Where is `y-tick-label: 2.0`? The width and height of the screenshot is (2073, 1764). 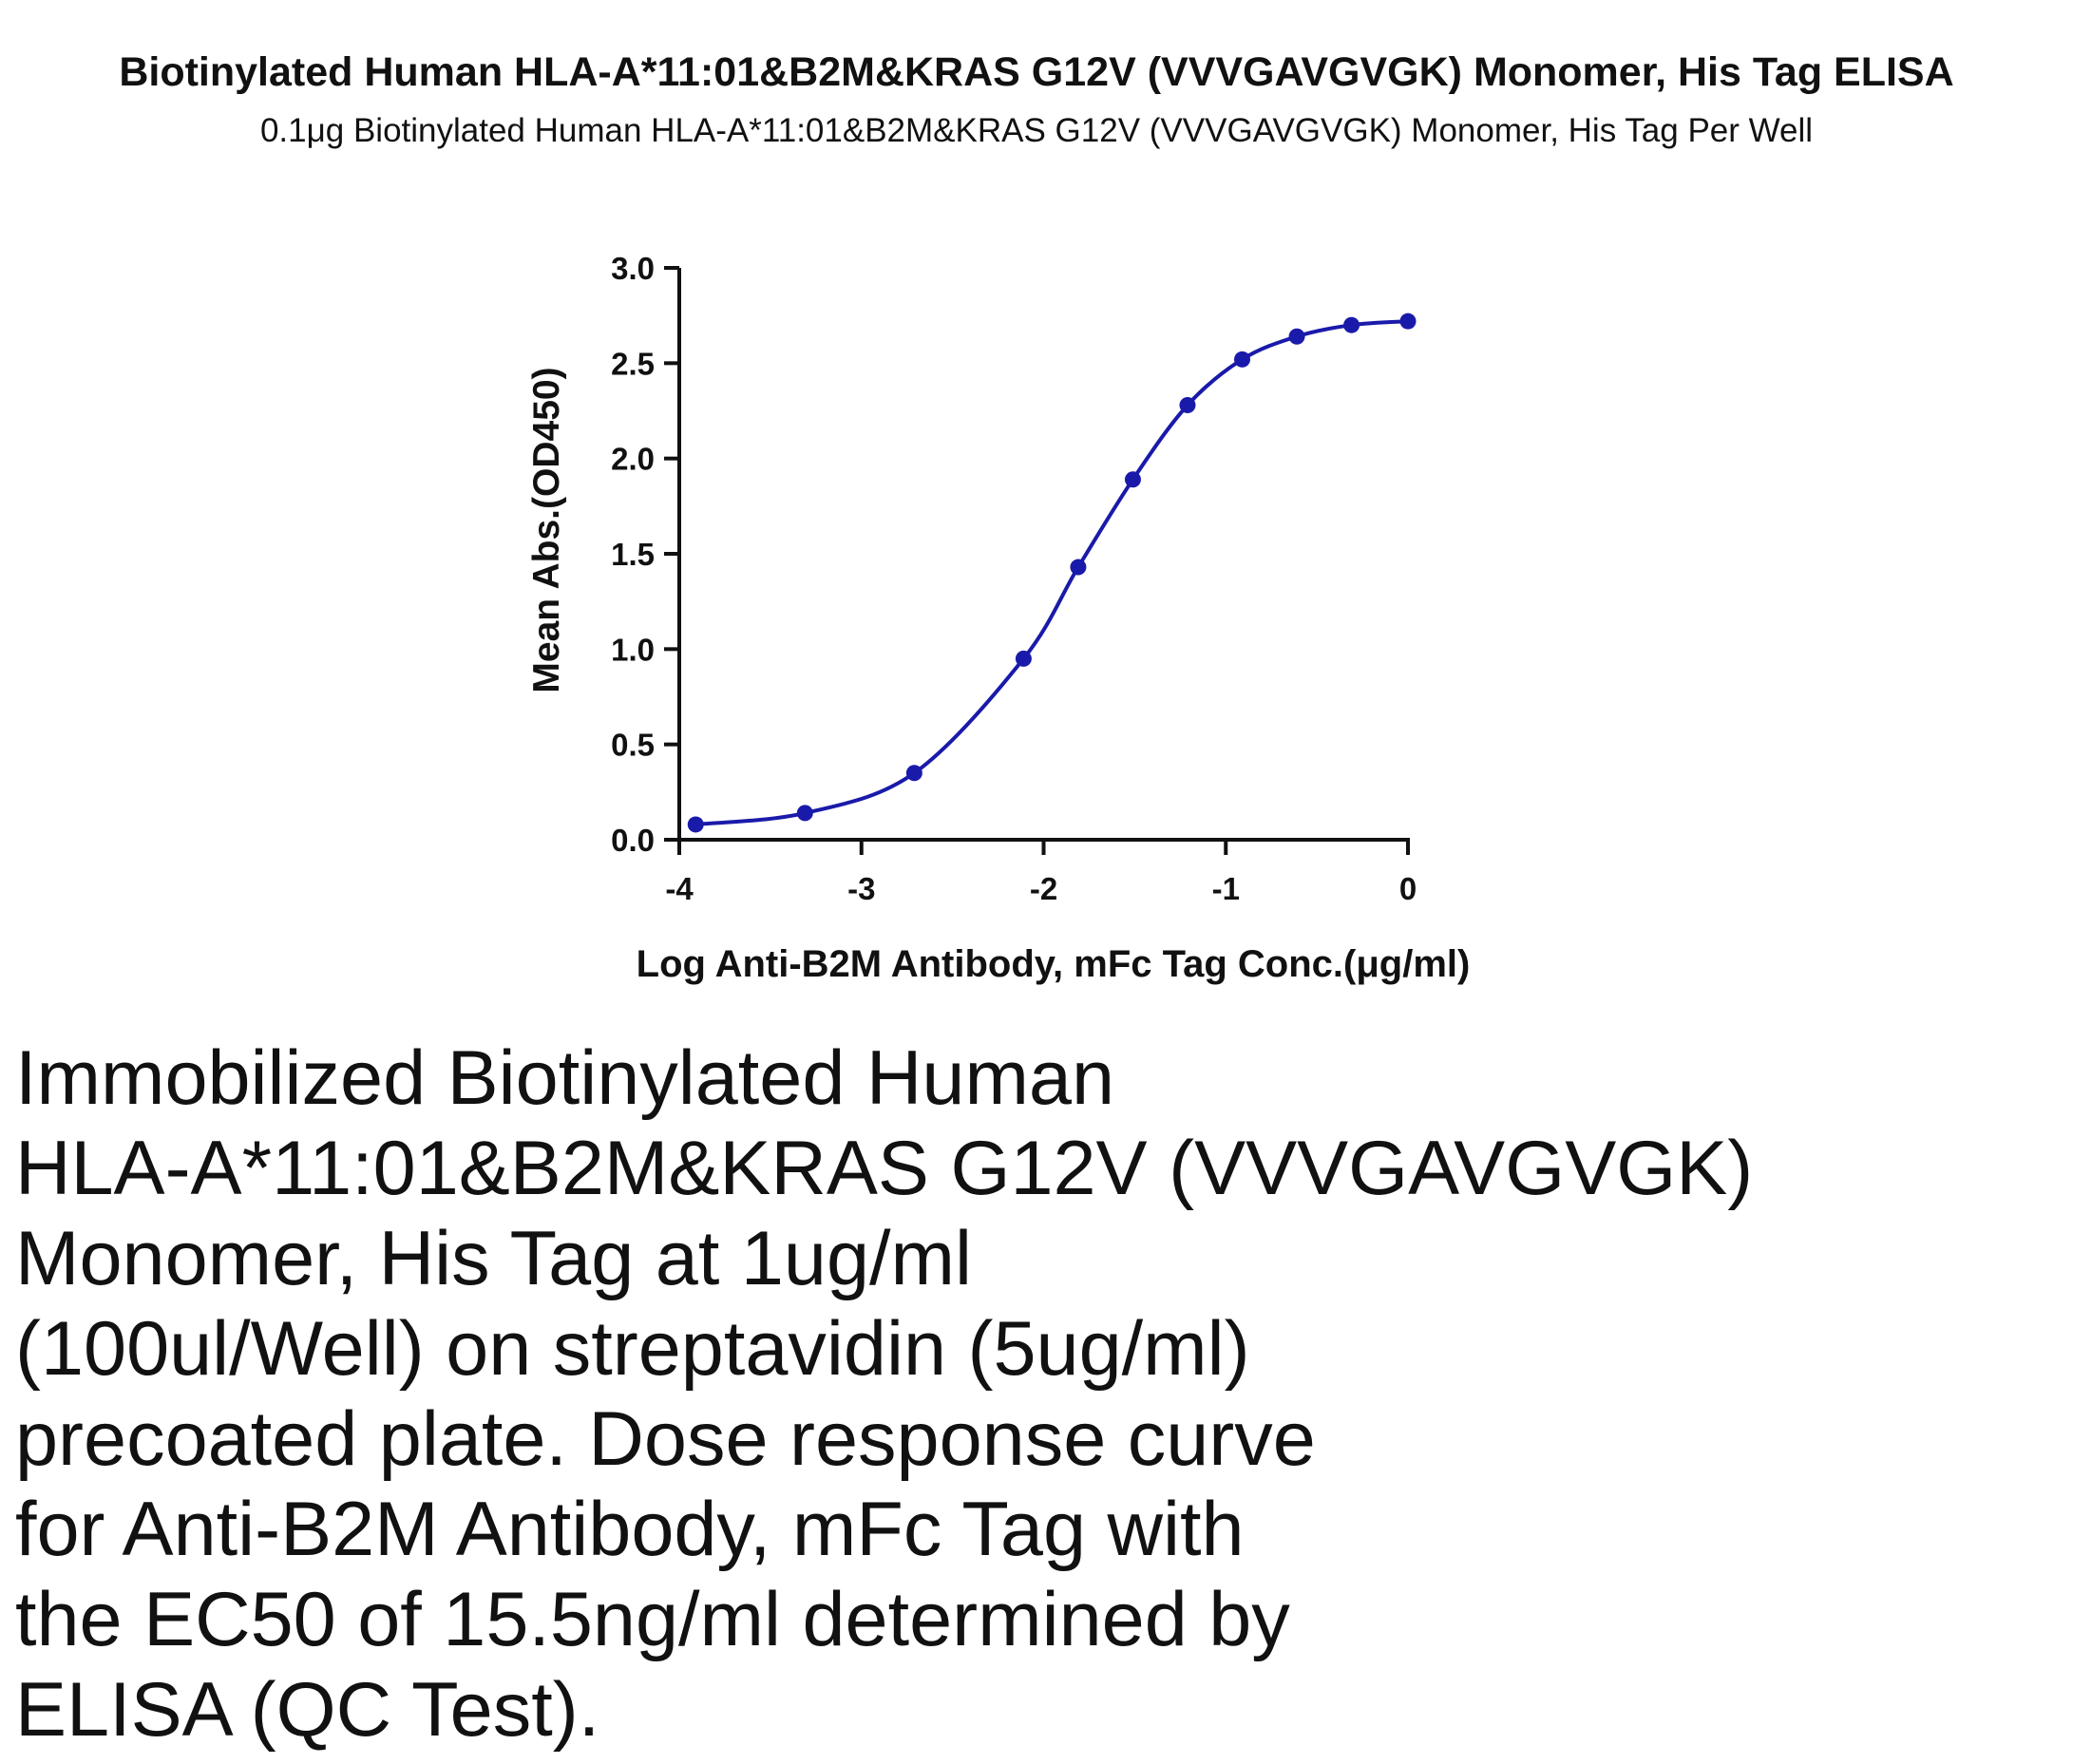
y-tick-label: 2.0 is located at coordinates (633, 459).